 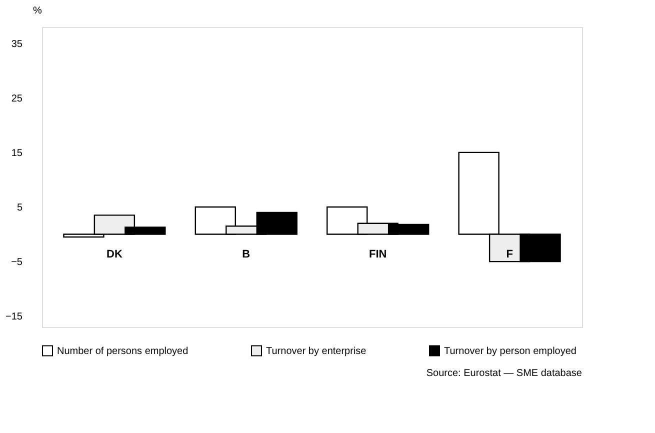 I want to click on y-tick-label: 5, so click(x=19, y=208).